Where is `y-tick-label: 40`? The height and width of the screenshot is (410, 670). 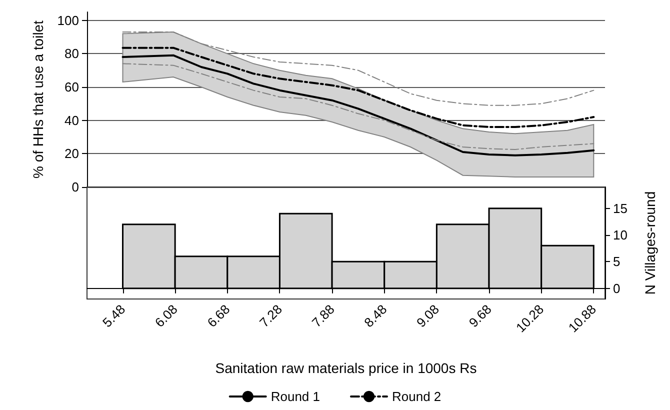 y-tick-label: 40 is located at coordinates (71, 120).